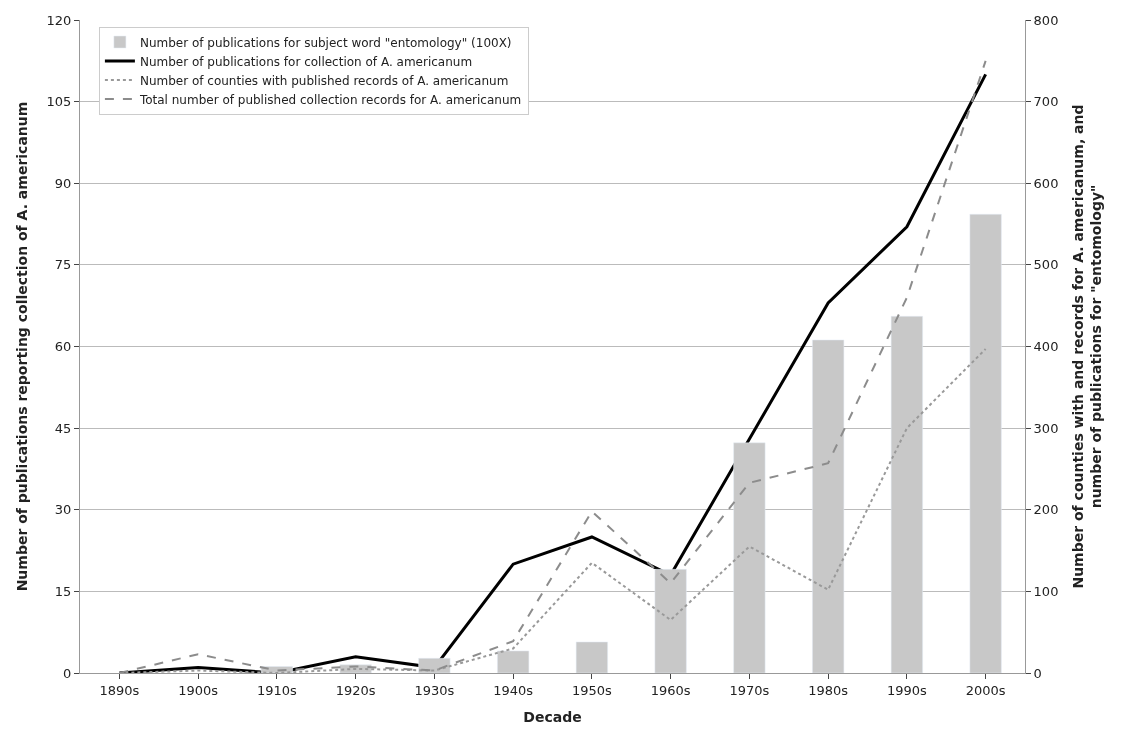 Image resolution: width=1135 pixels, height=743 pixels. What do you see at coordinates (59, 102) in the screenshot?
I see `y-tick-label: 105` at bounding box center [59, 102].